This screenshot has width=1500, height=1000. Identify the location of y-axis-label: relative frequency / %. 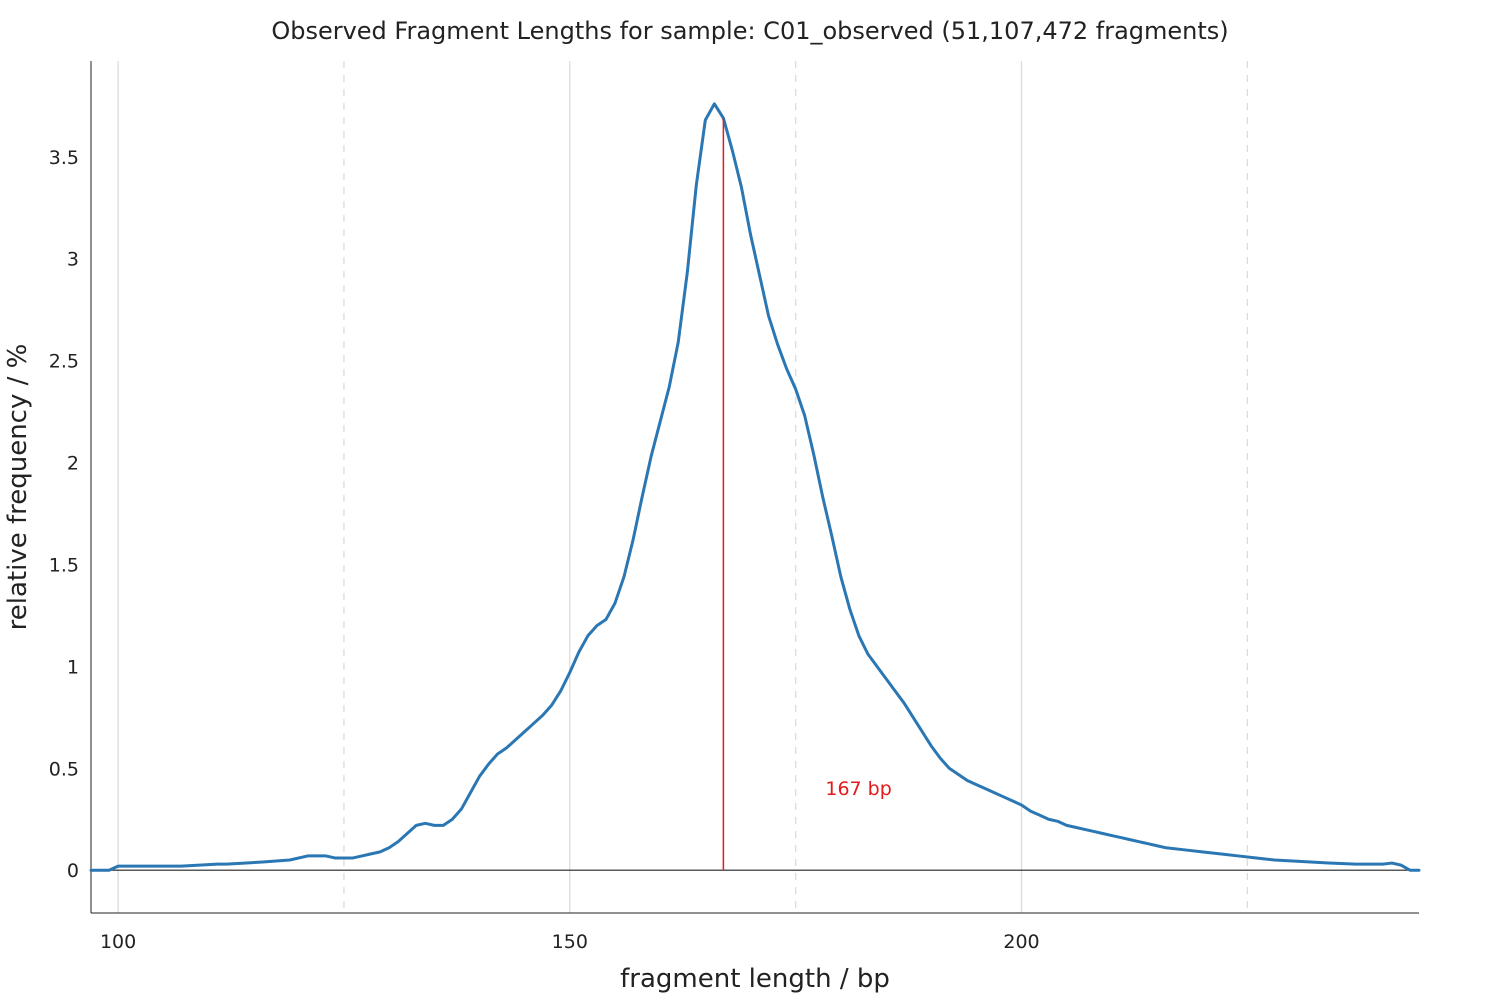
(18, 487).